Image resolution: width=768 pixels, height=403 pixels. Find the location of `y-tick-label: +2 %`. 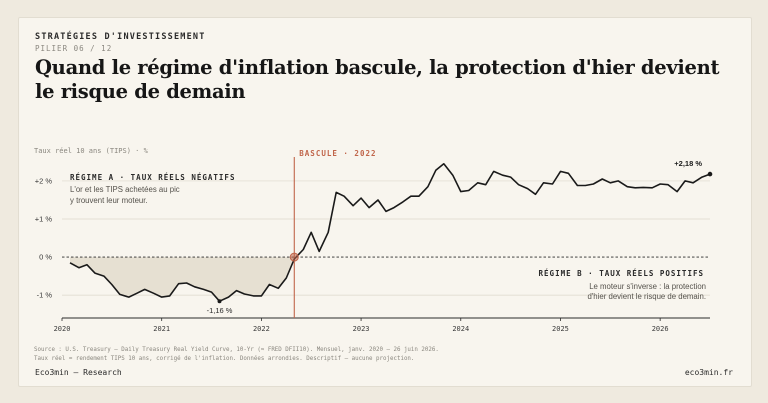

y-tick-label: +2 % is located at coordinates (44, 180).